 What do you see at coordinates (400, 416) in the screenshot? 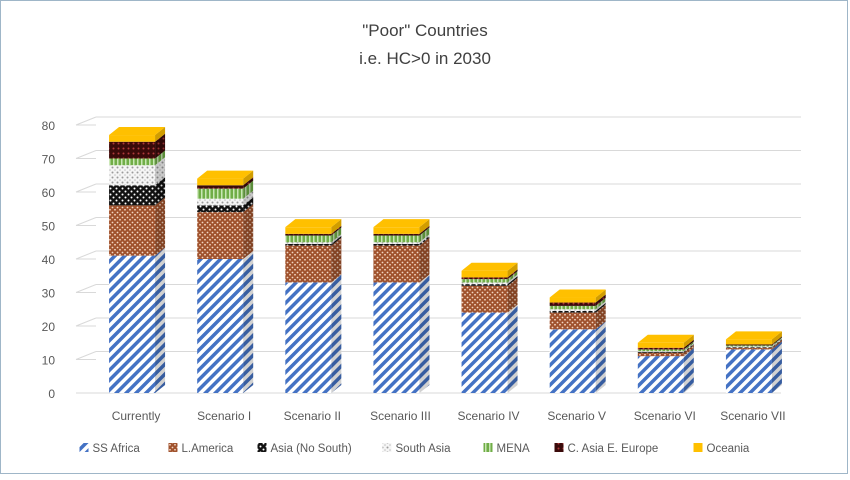
I see `x-tick-label: Scenario III` at bounding box center [400, 416].